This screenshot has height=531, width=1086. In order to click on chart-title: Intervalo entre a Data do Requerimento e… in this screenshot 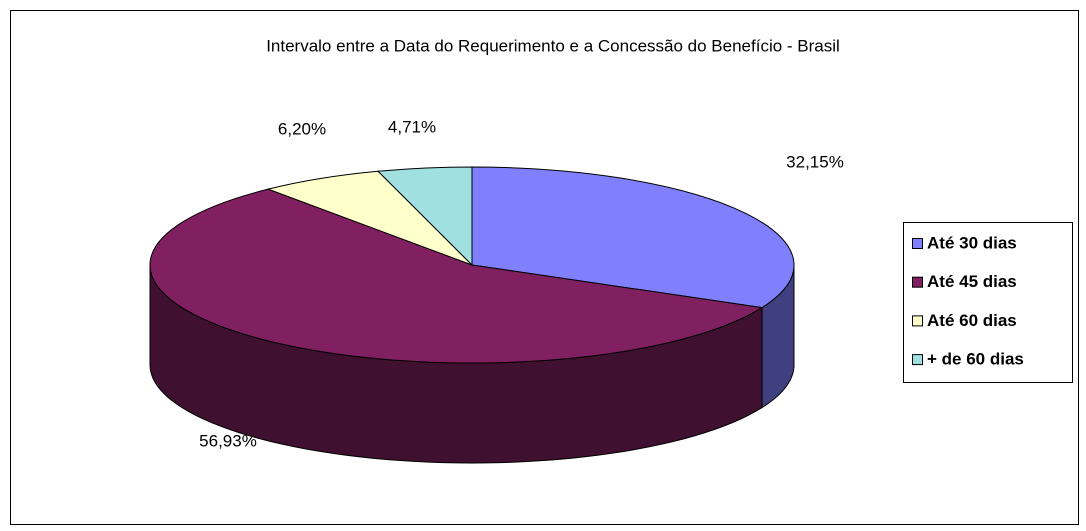, I will do `click(553, 45)`.